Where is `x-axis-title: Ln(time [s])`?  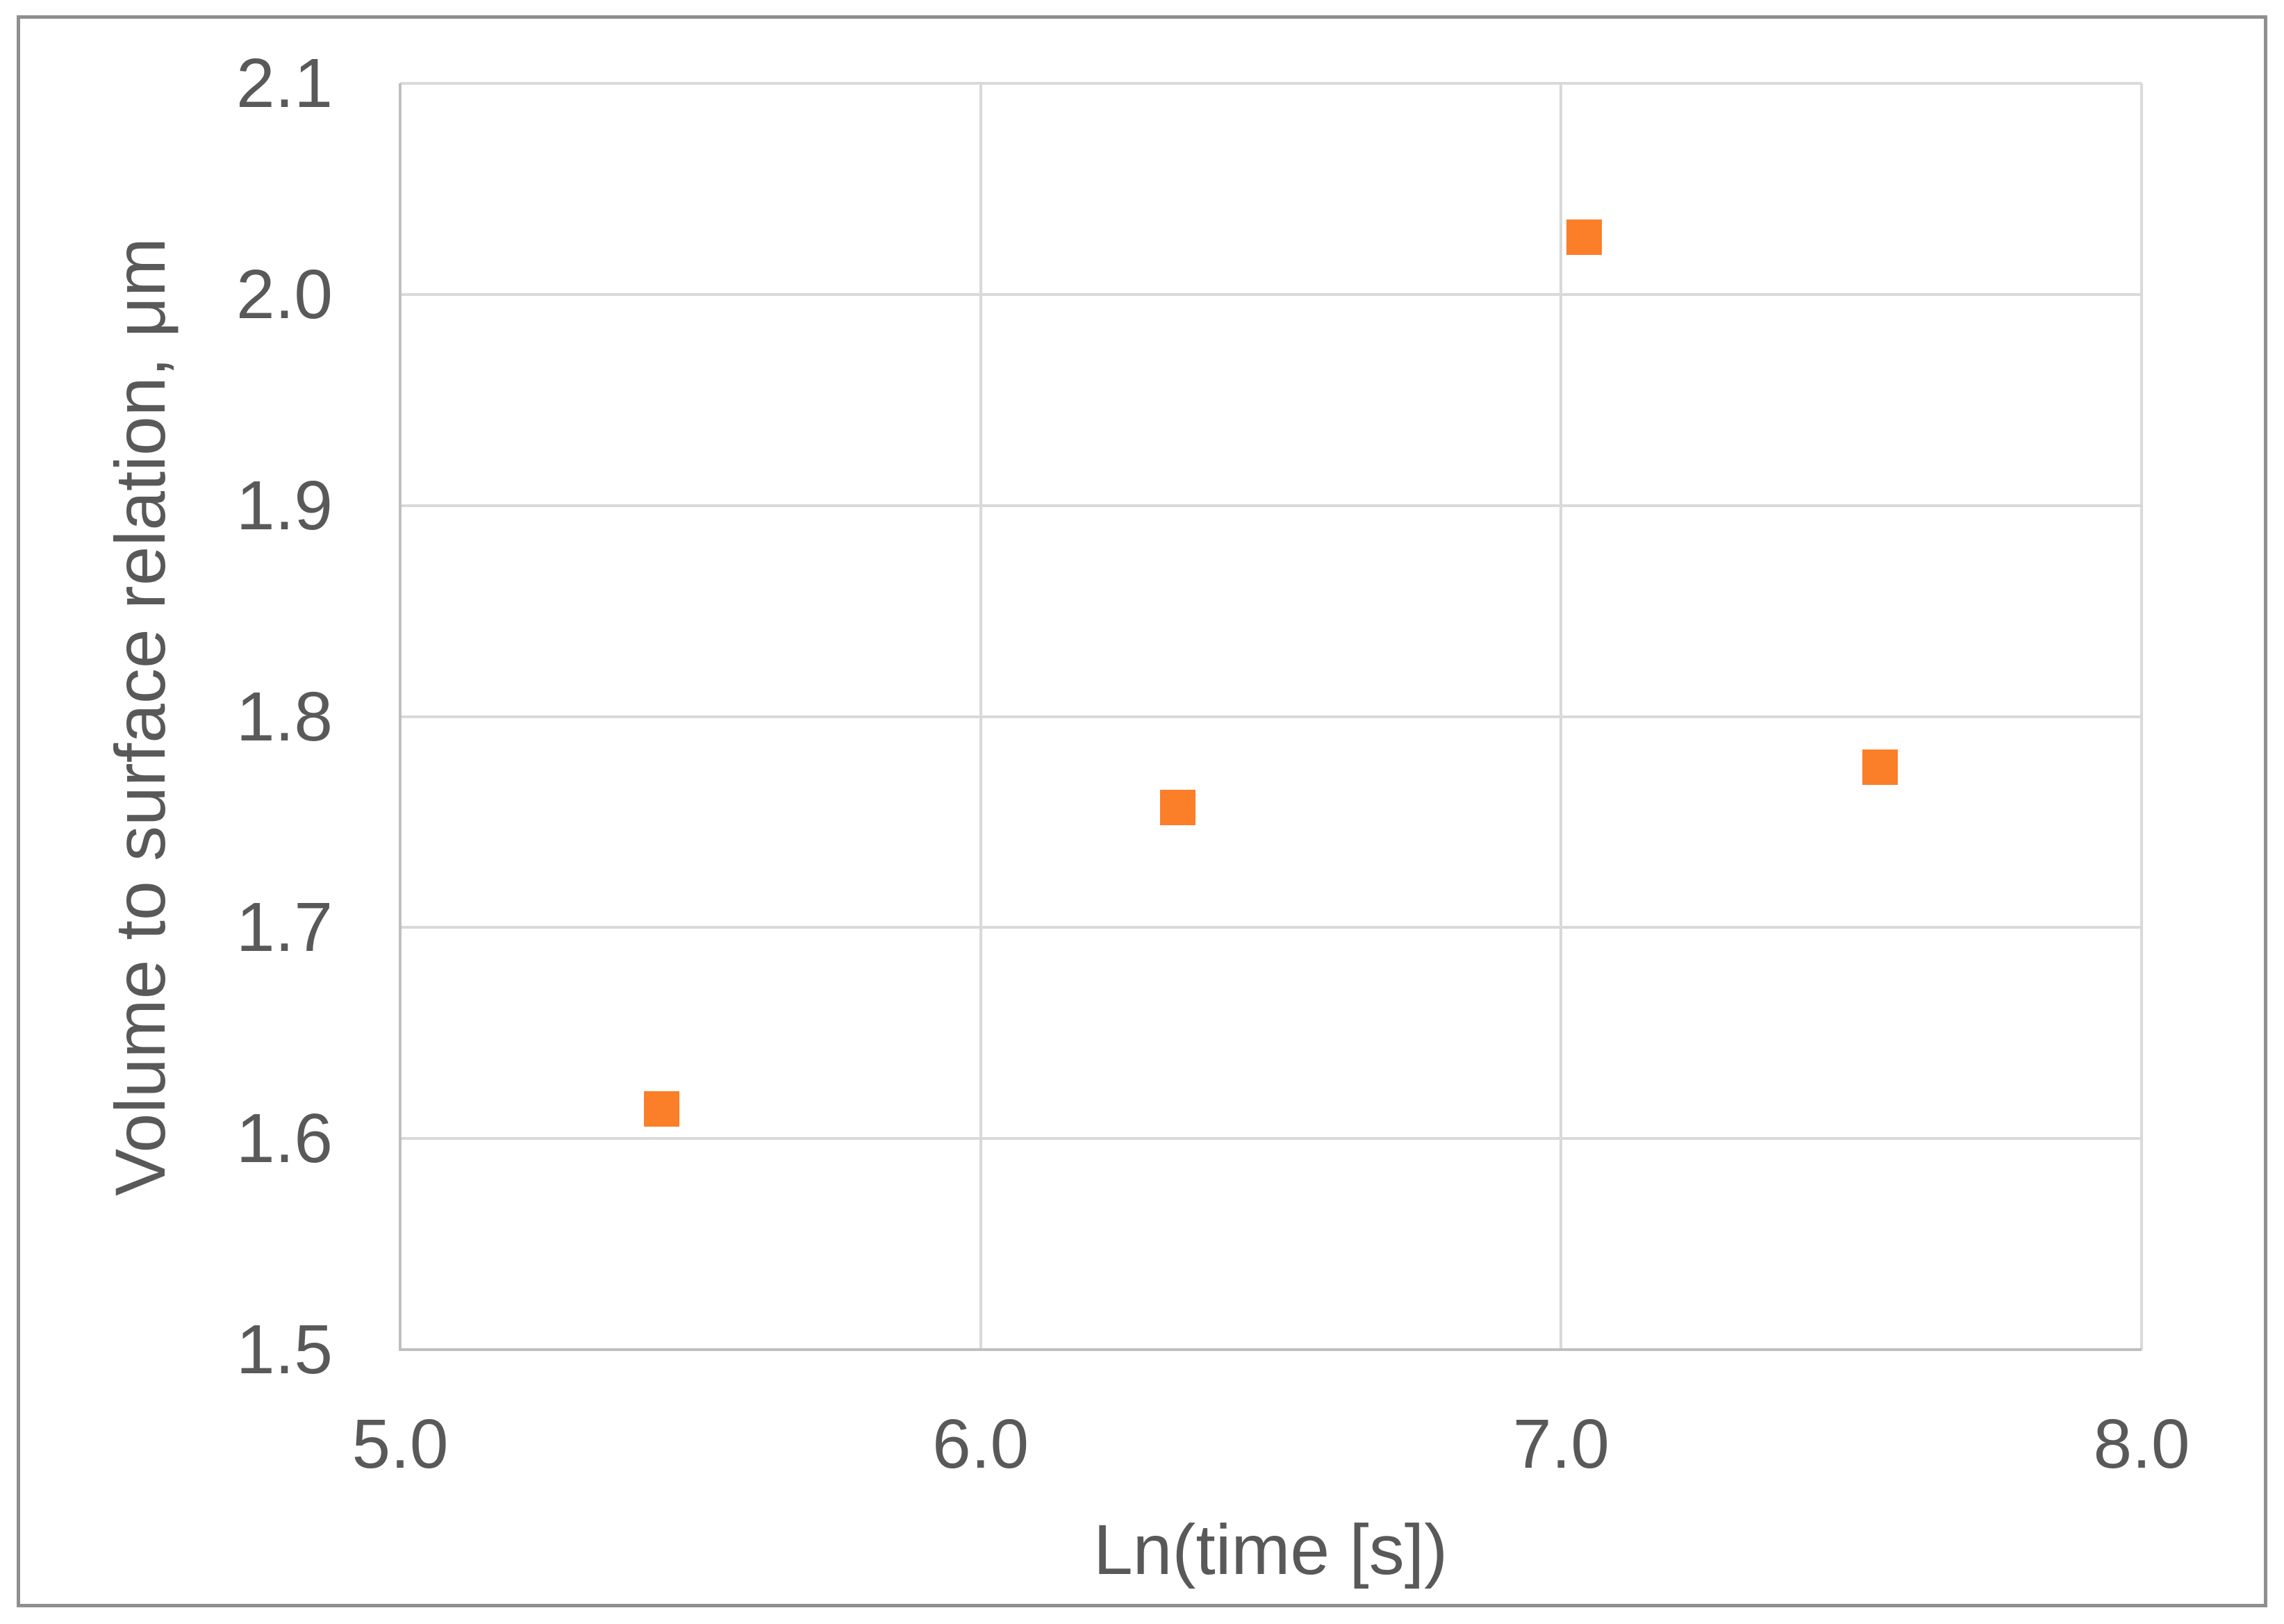
x-axis-title: Ln(time [s]) is located at coordinates (1270, 1550).